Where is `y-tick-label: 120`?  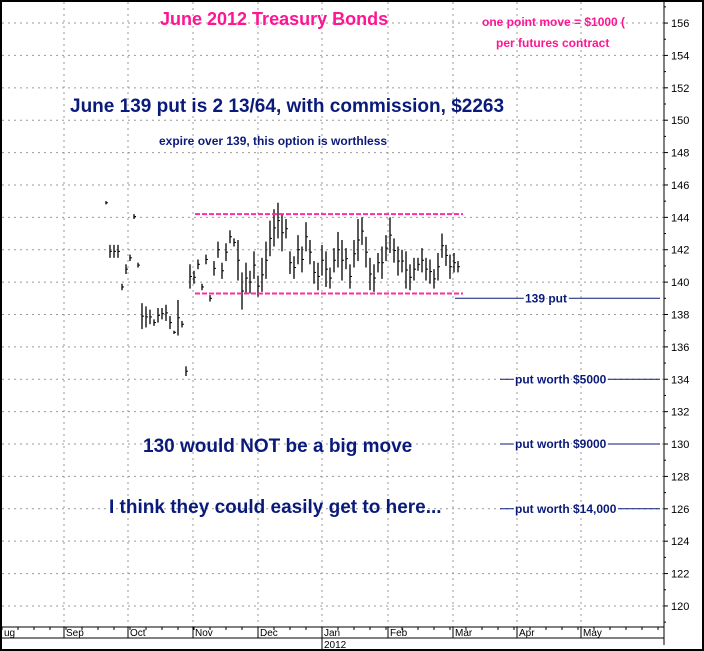
y-tick-label: 120 is located at coordinates (680, 607).